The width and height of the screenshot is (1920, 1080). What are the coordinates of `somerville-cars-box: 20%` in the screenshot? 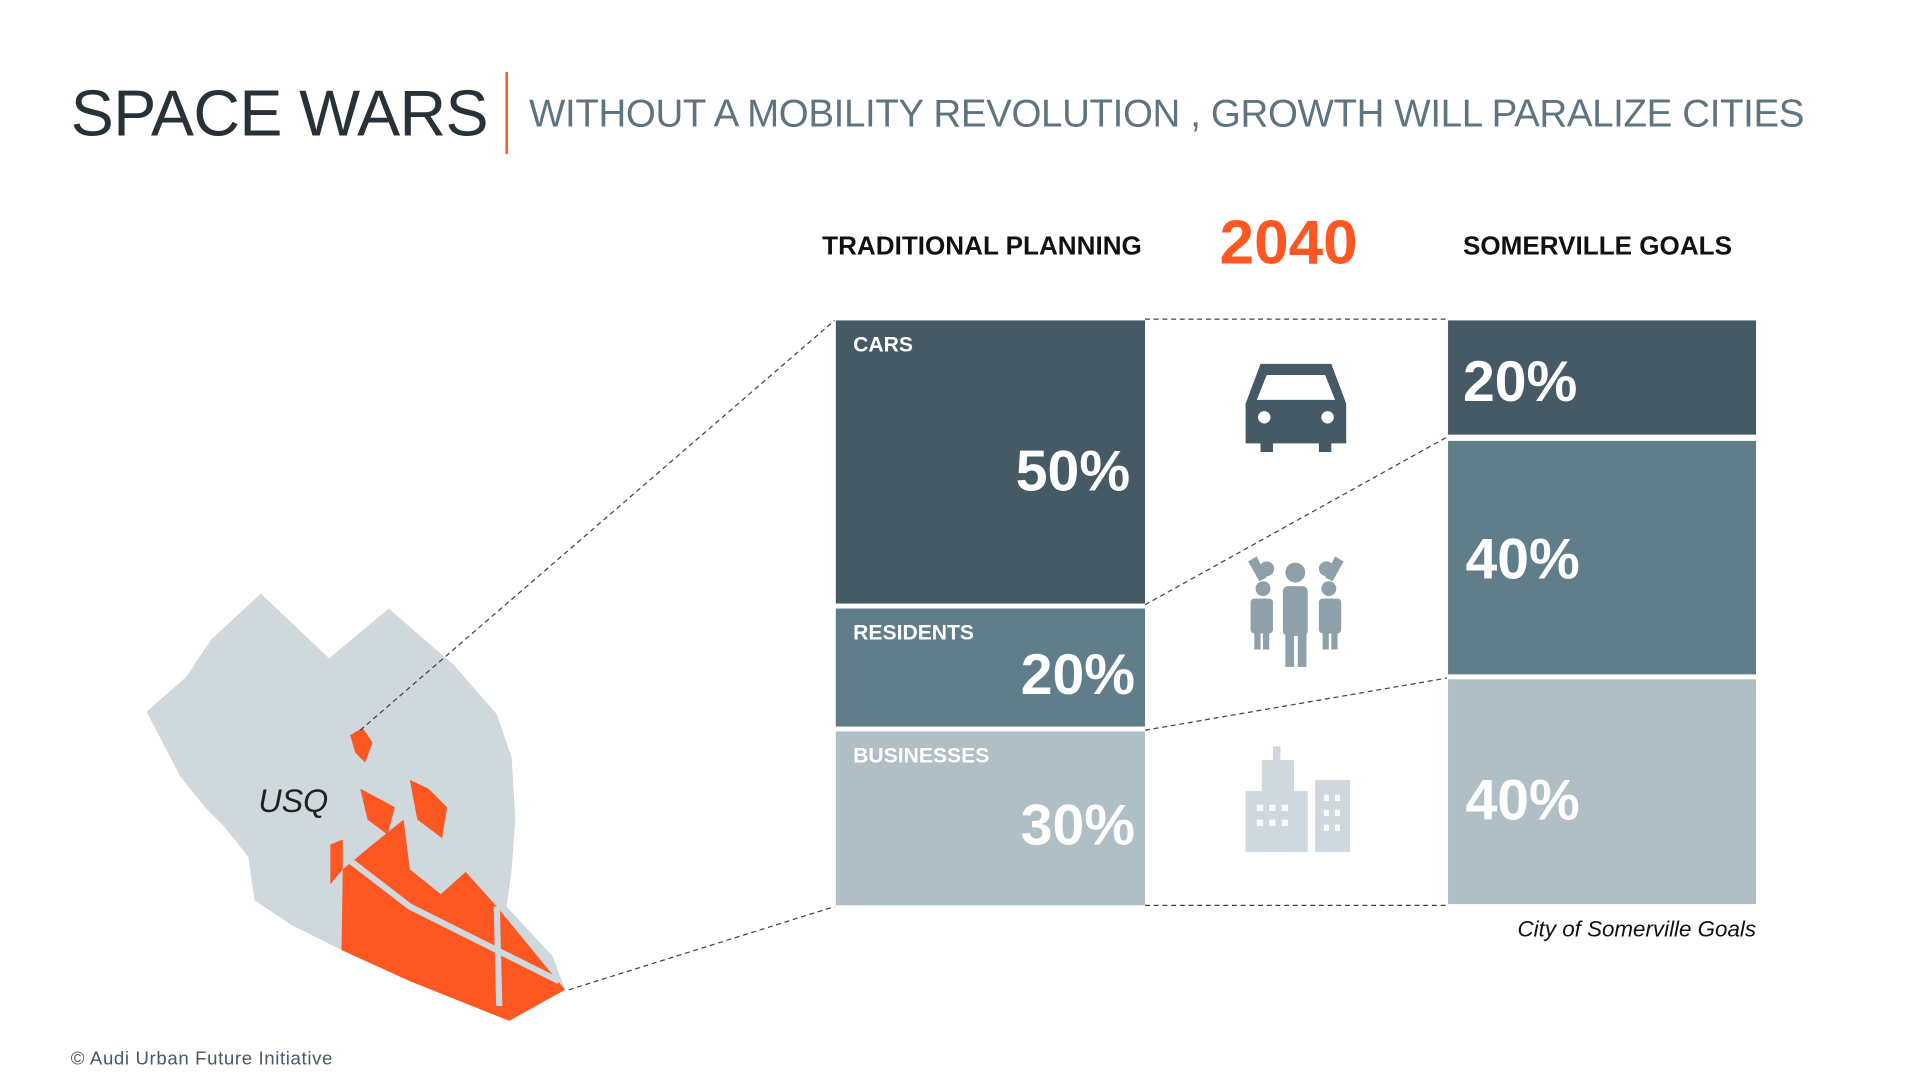 It's located at (1602, 377).